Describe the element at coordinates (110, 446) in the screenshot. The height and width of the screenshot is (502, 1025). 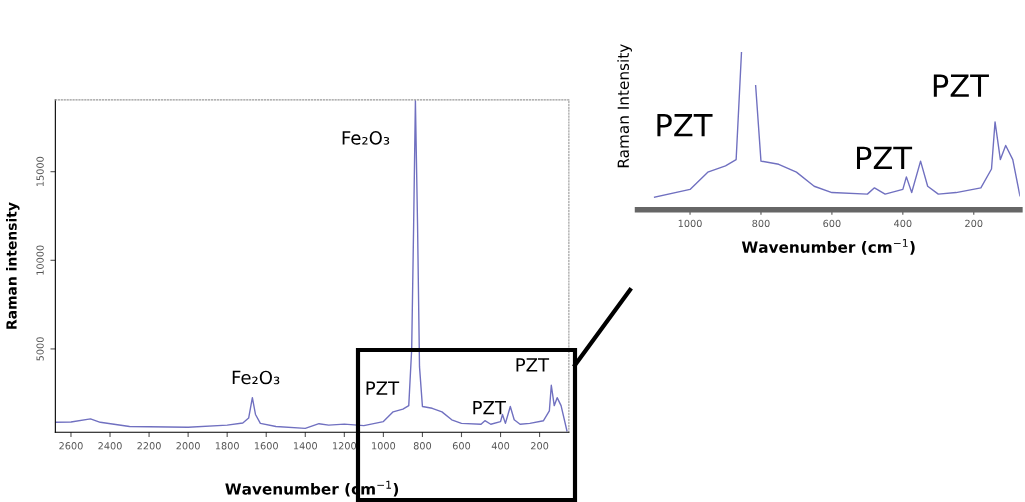
I see `x-tick-label: 2400` at that location.